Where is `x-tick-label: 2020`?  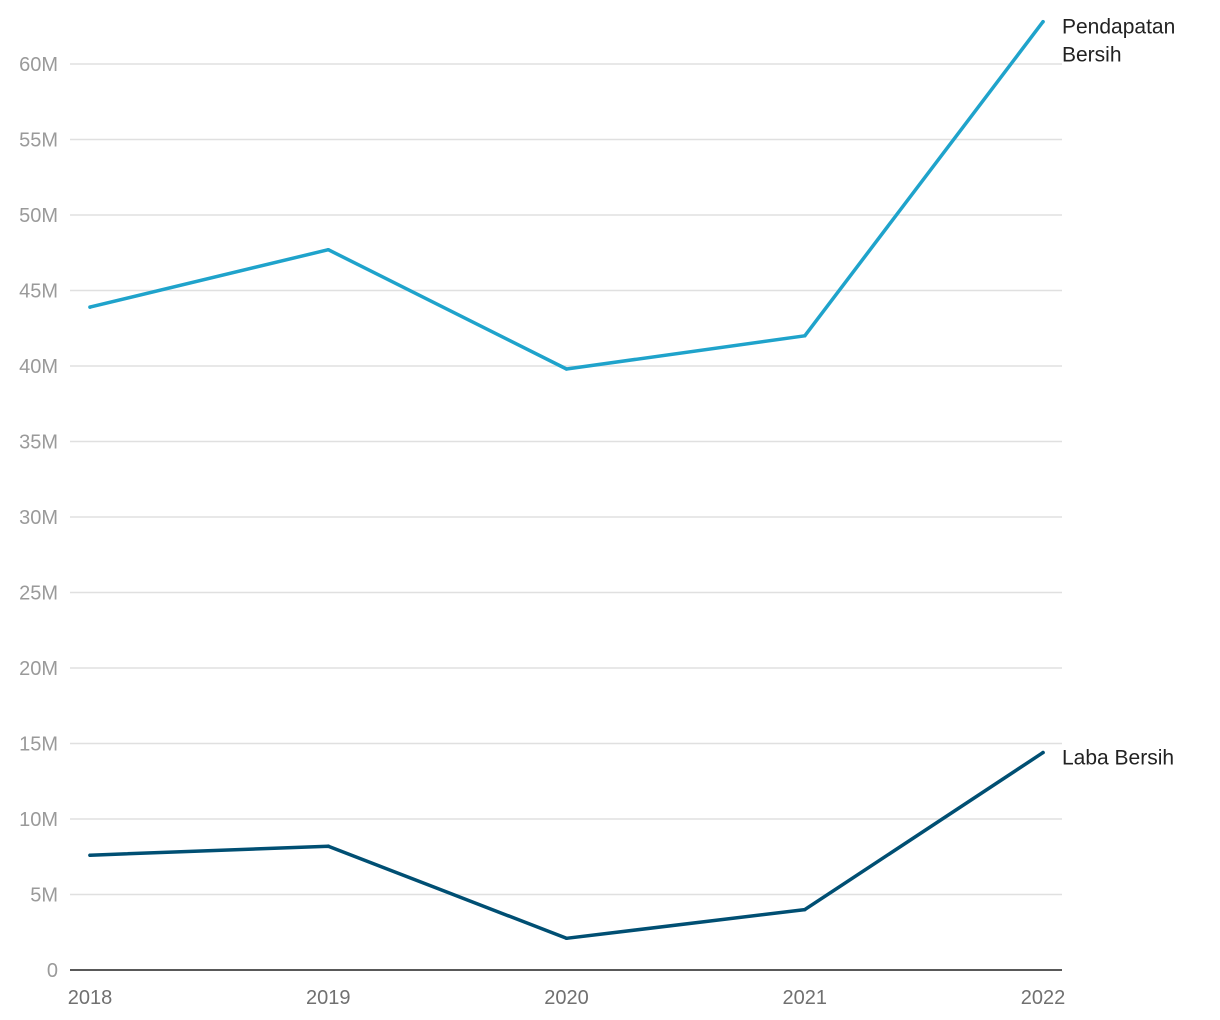 x-tick-label: 2020 is located at coordinates (566, 998).